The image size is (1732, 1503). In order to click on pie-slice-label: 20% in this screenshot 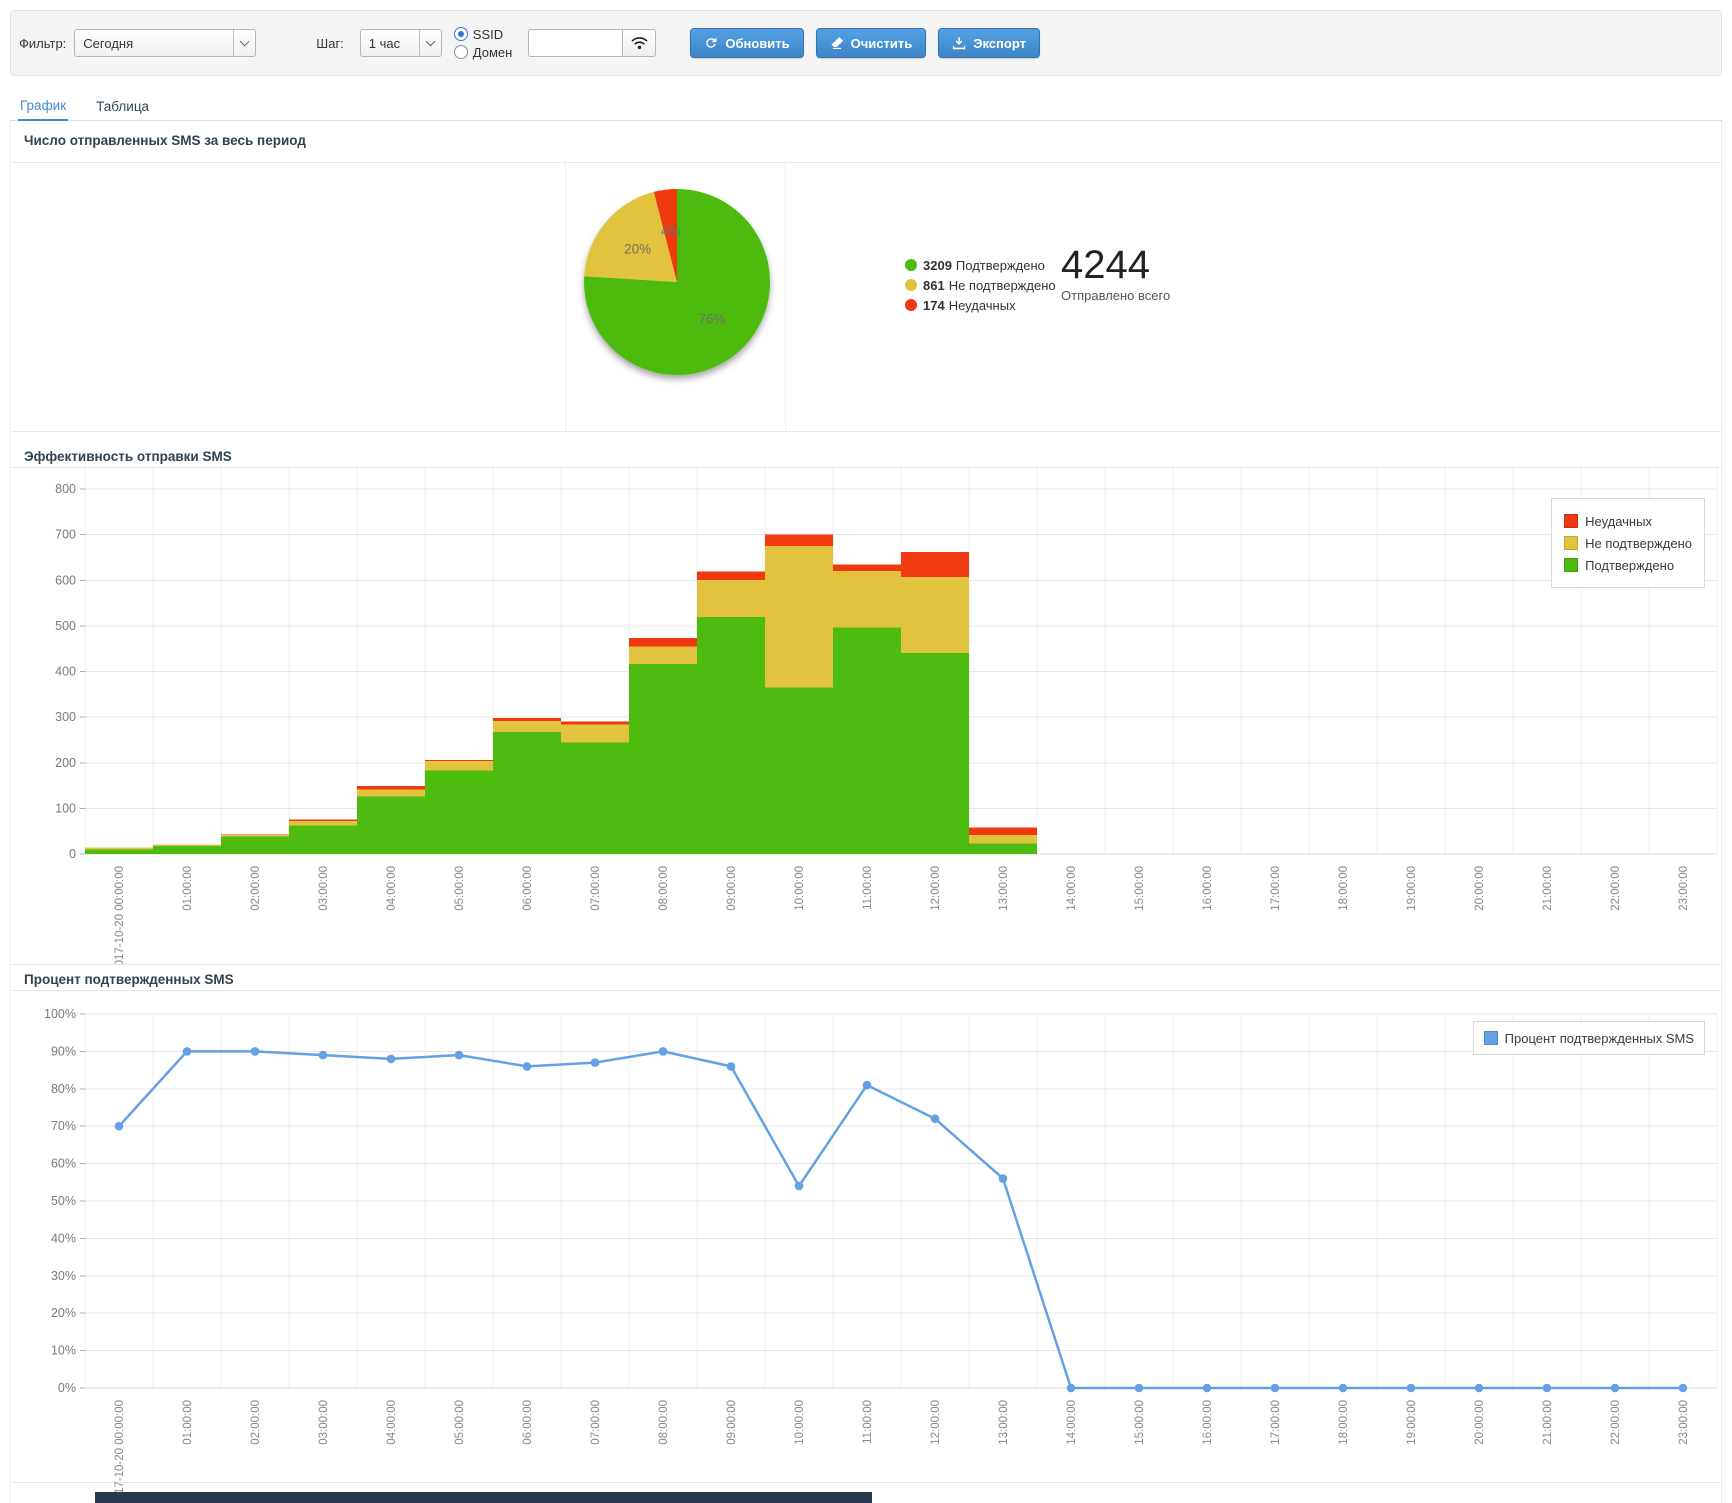, I will do `click(637, 248)`.